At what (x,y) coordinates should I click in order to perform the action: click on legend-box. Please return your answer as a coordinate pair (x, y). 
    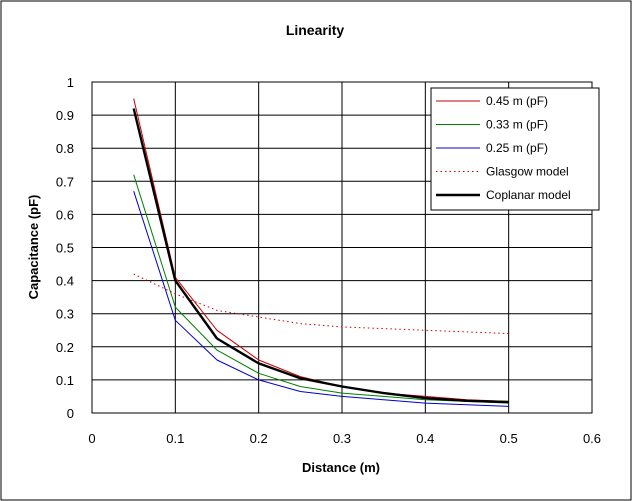
    Looking at the image, I should click on (515, 149).